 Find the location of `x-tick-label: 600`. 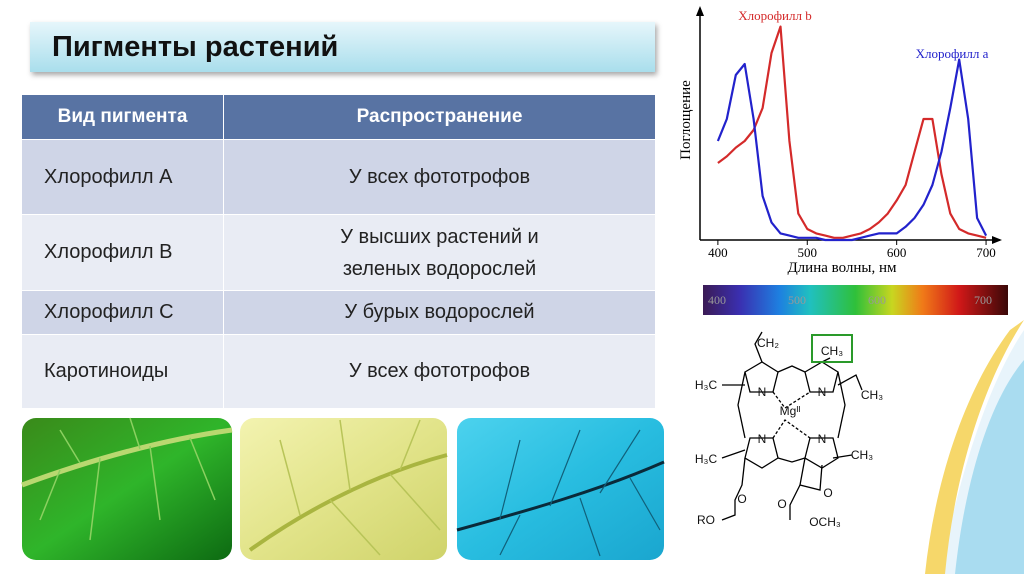

x-tick-label: 600 is located at coordinates (897, 252).